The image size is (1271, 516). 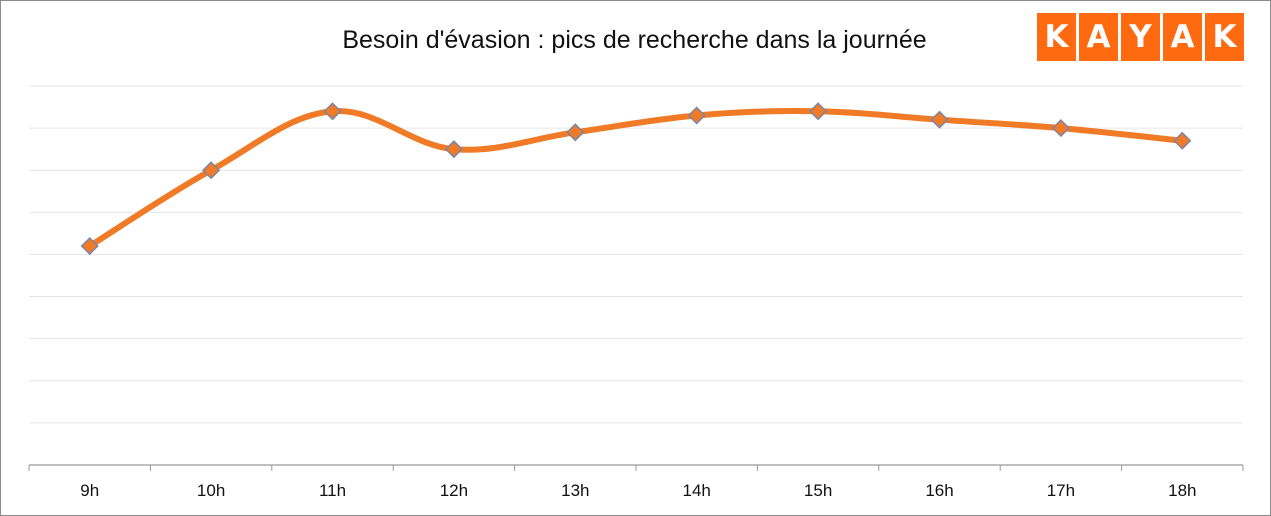 I want to click on x-tick-label: 13h, so click(x=575, y=490).